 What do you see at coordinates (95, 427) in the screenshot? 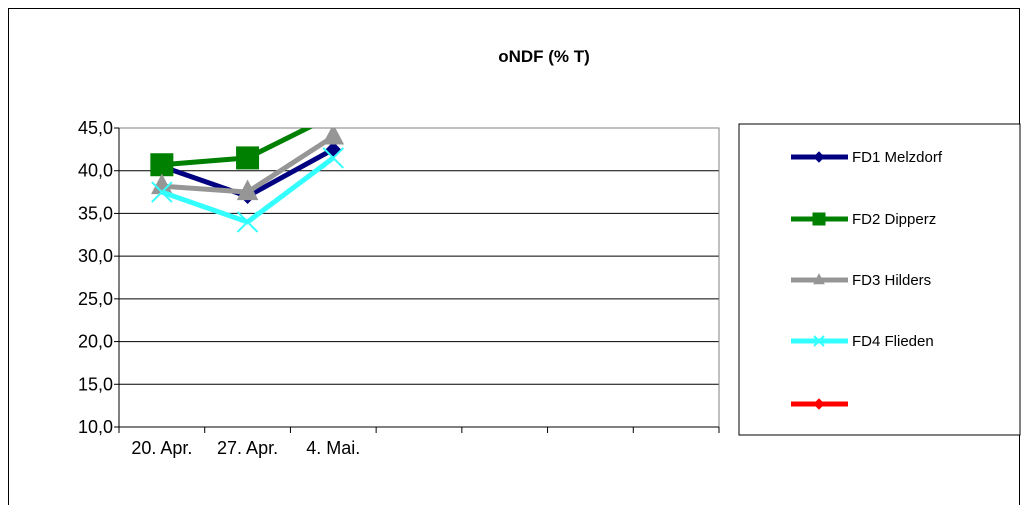
I see `y-tick-label: 10,0` at bounding box center [95, 427].